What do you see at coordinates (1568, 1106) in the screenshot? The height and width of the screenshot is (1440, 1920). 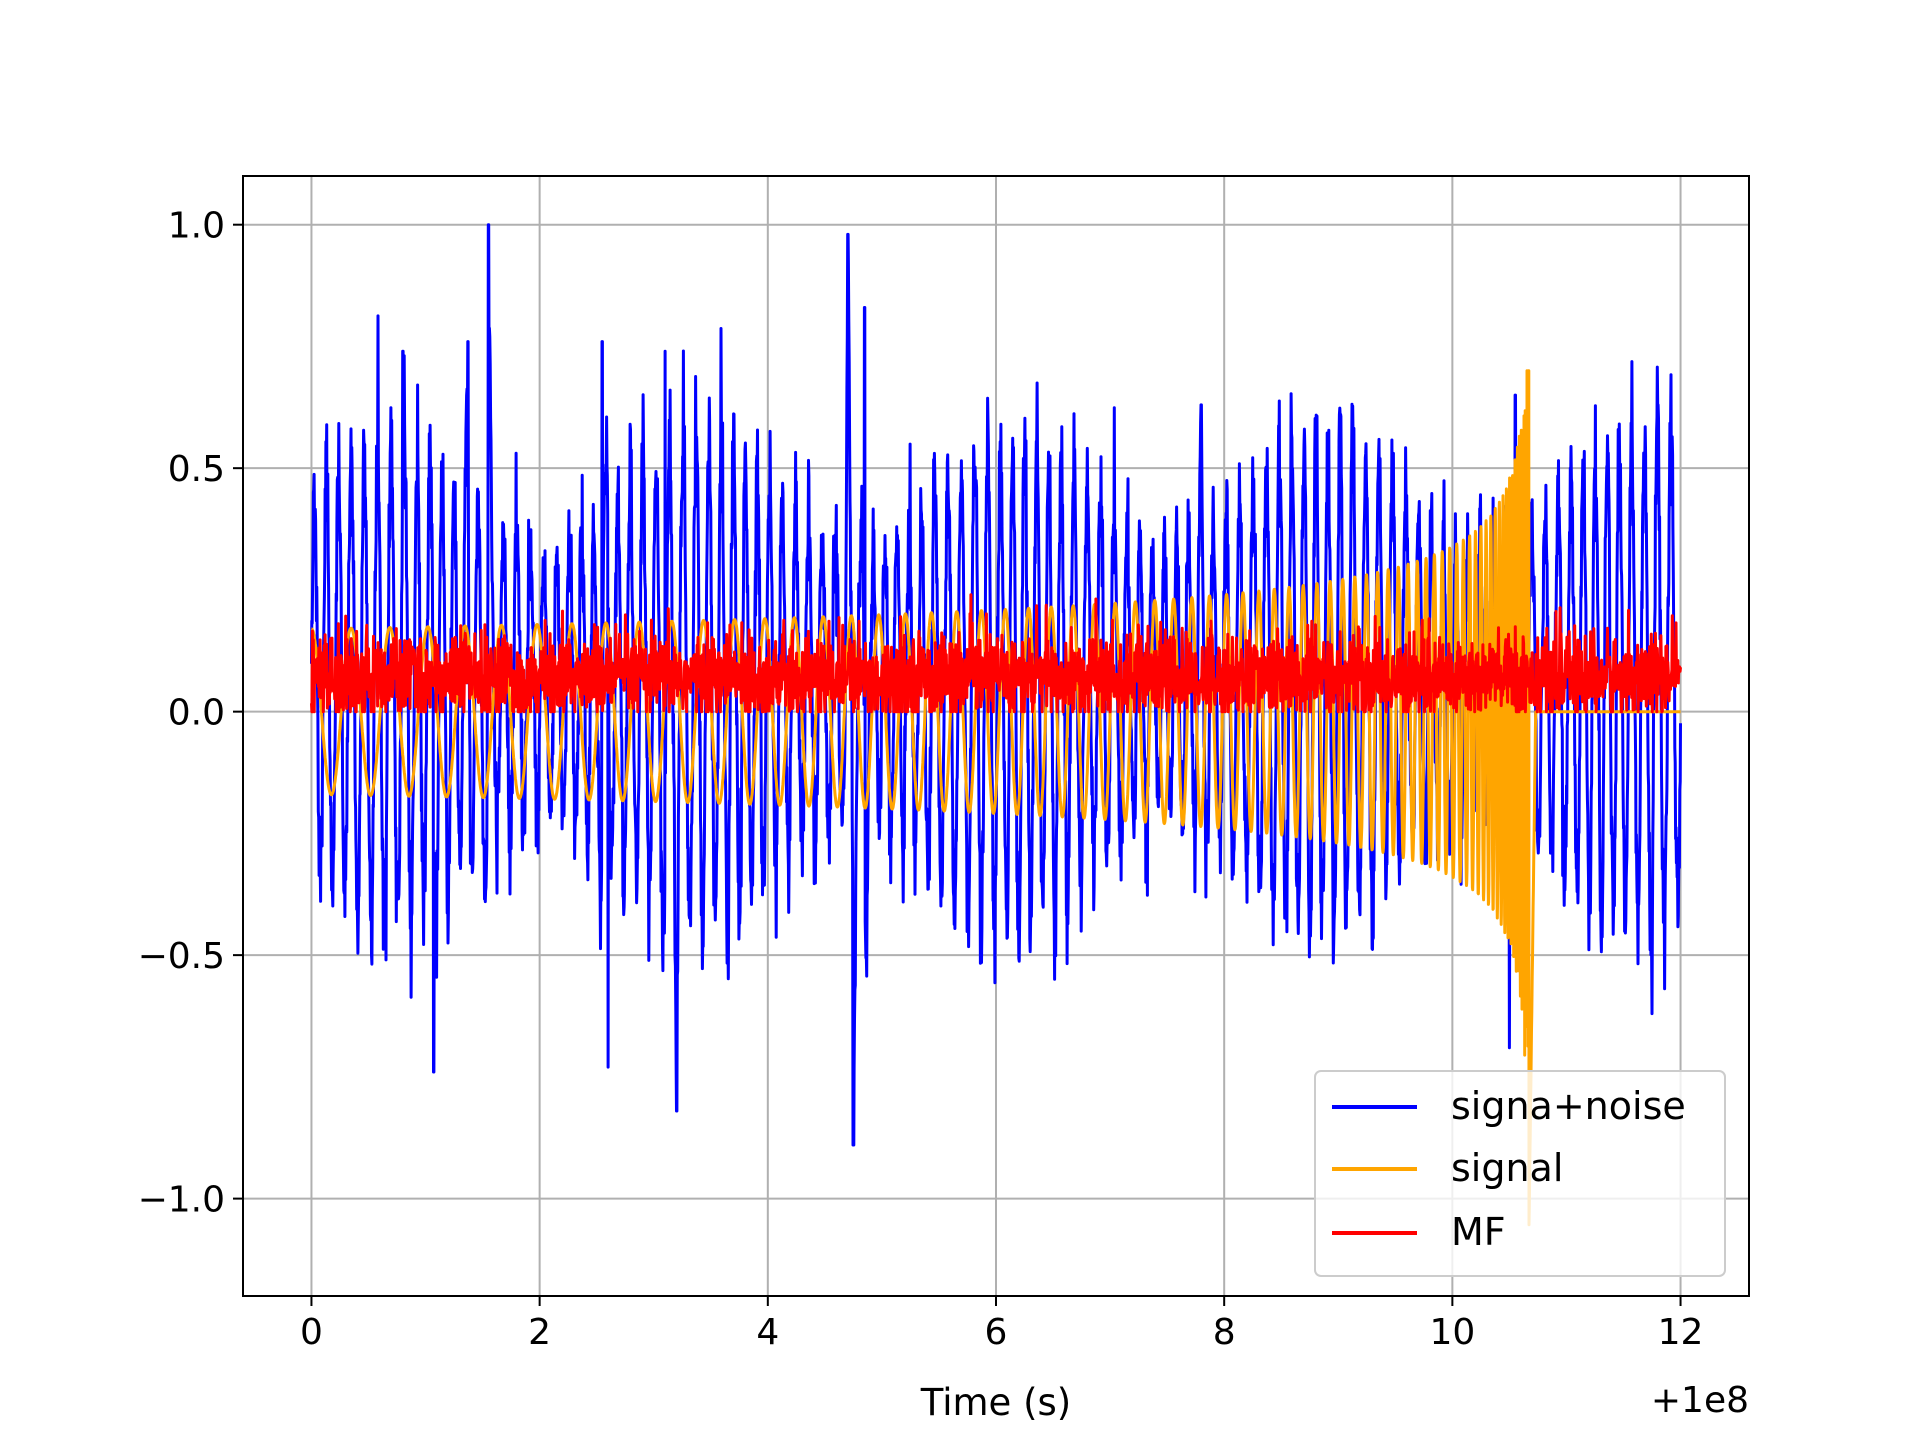 I see `legend-label-signal-noise: signa+noise` at bounding box center [1568, 1106].